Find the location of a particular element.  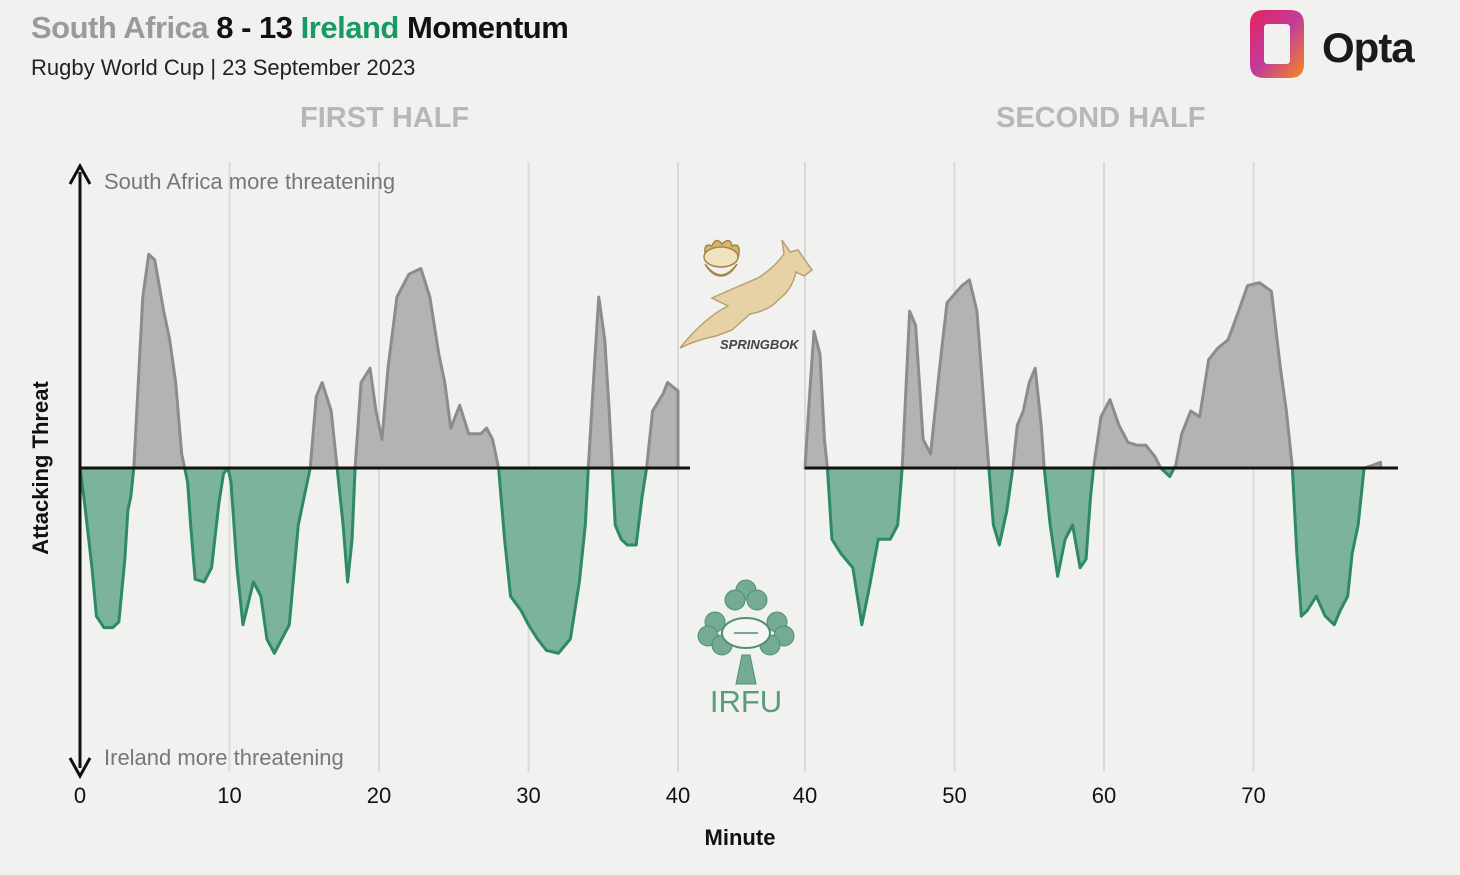

x-tick-label: 50 is located at coordinates (954, 795).